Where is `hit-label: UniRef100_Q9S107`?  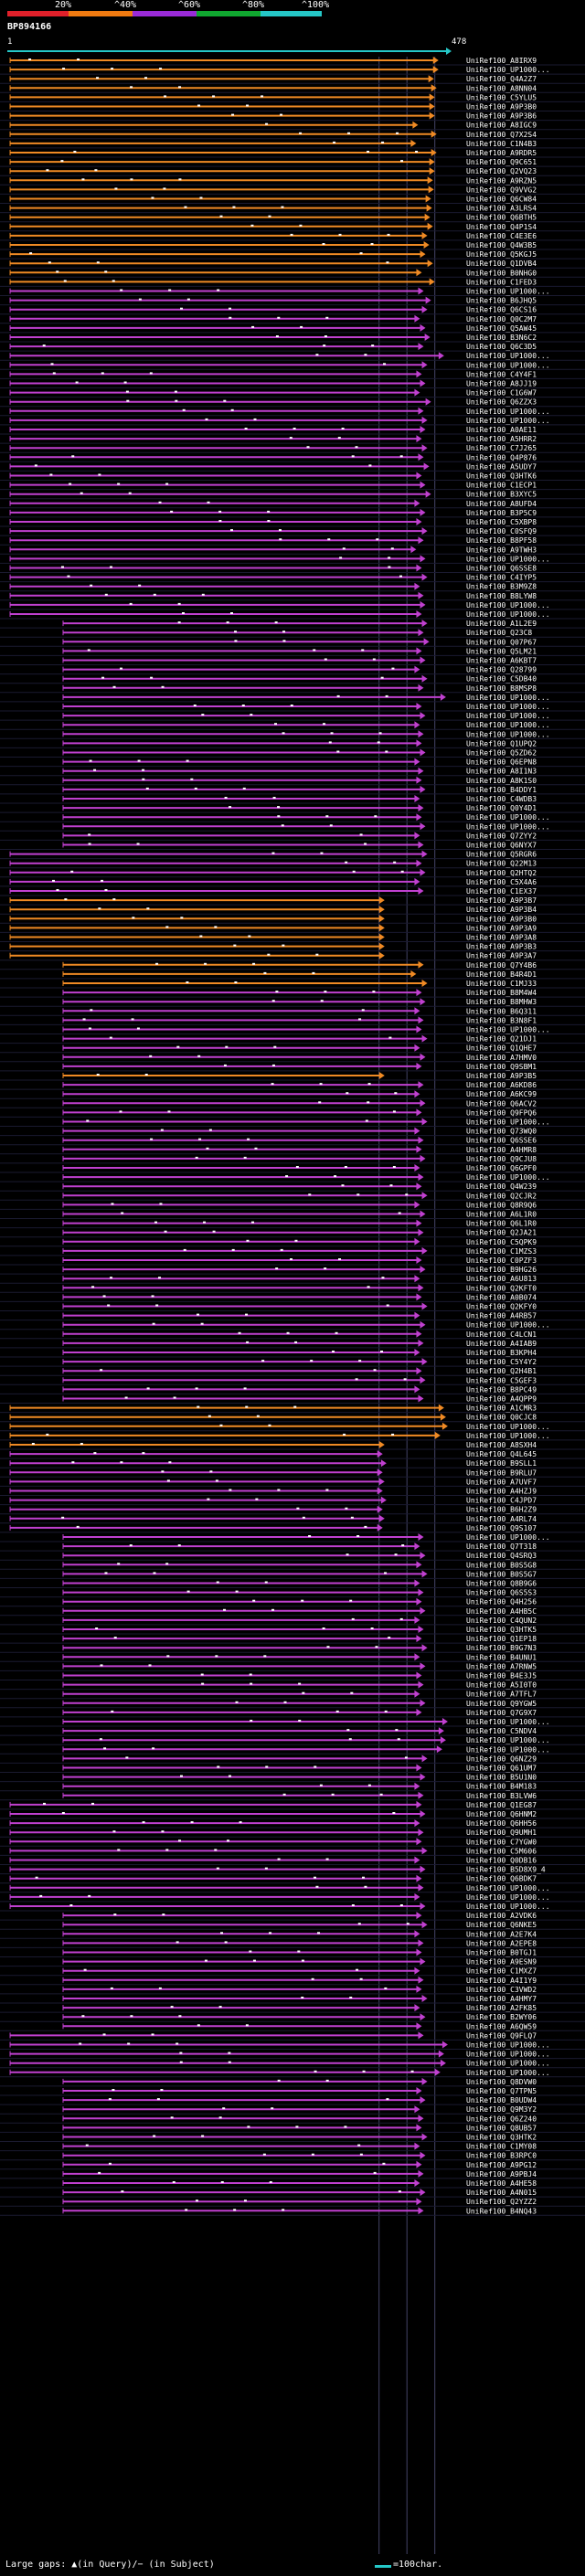
hit-label: UniRef100_Q9S107 is located at coordinates (502, 1528).